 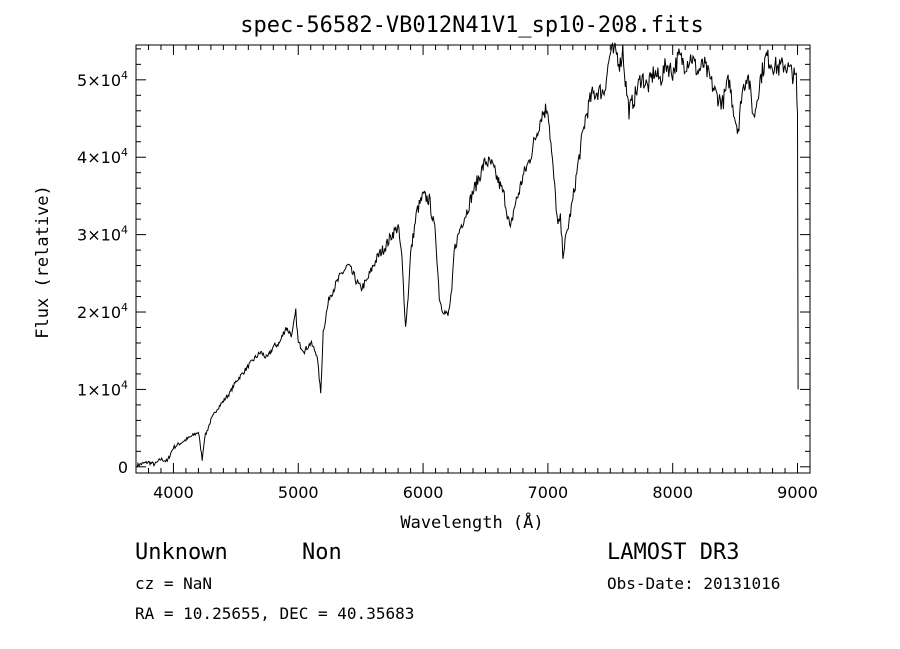 What do you see at coordinates (102, 156) in the screenshot?
I see `y-tick-label: 4×10⁴` at bounding box center [102, 156].